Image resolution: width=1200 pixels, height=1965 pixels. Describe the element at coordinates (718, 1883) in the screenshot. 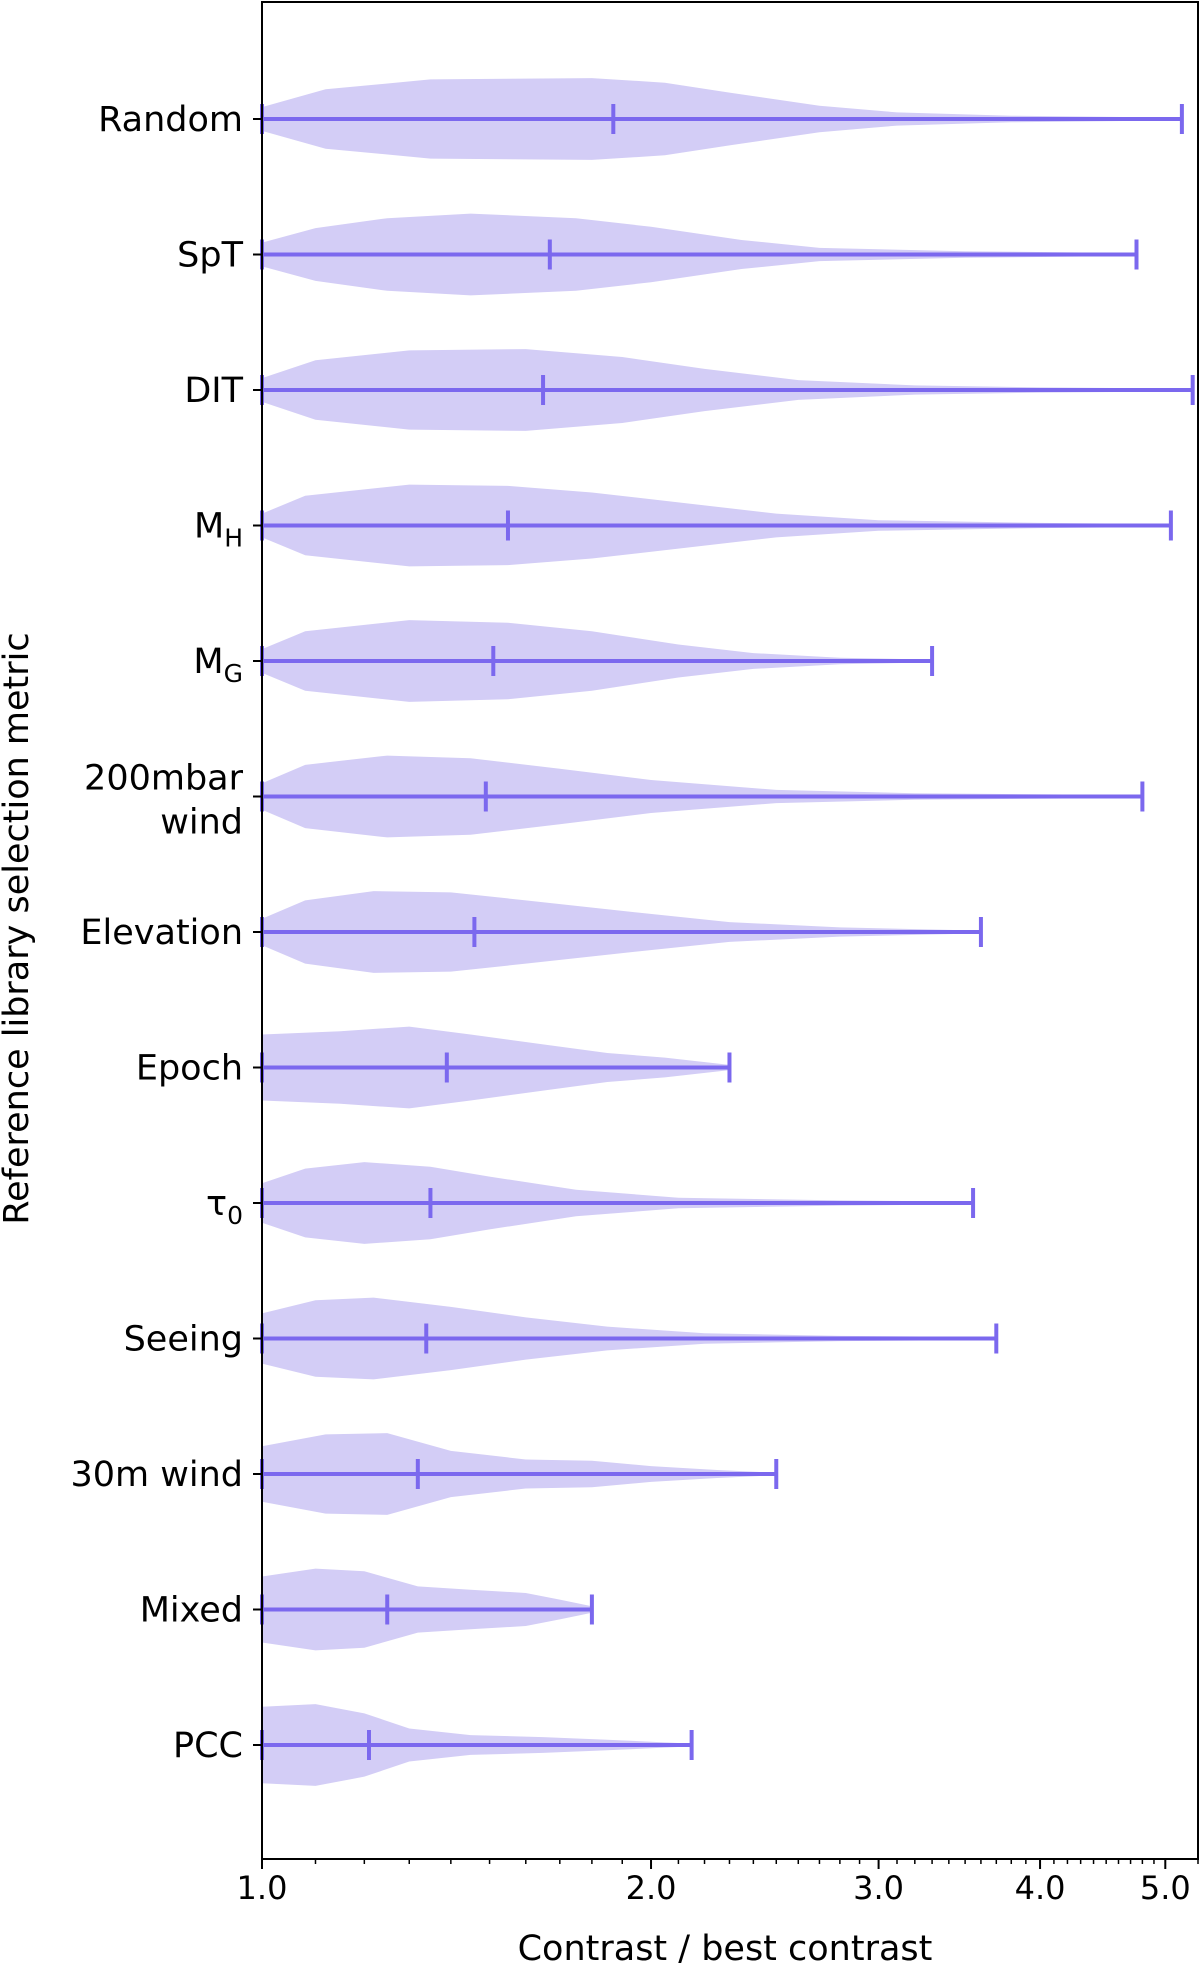

I see `x-axis-ticks: 1.0 2.0 3.0 4.0 5.0` at that location.